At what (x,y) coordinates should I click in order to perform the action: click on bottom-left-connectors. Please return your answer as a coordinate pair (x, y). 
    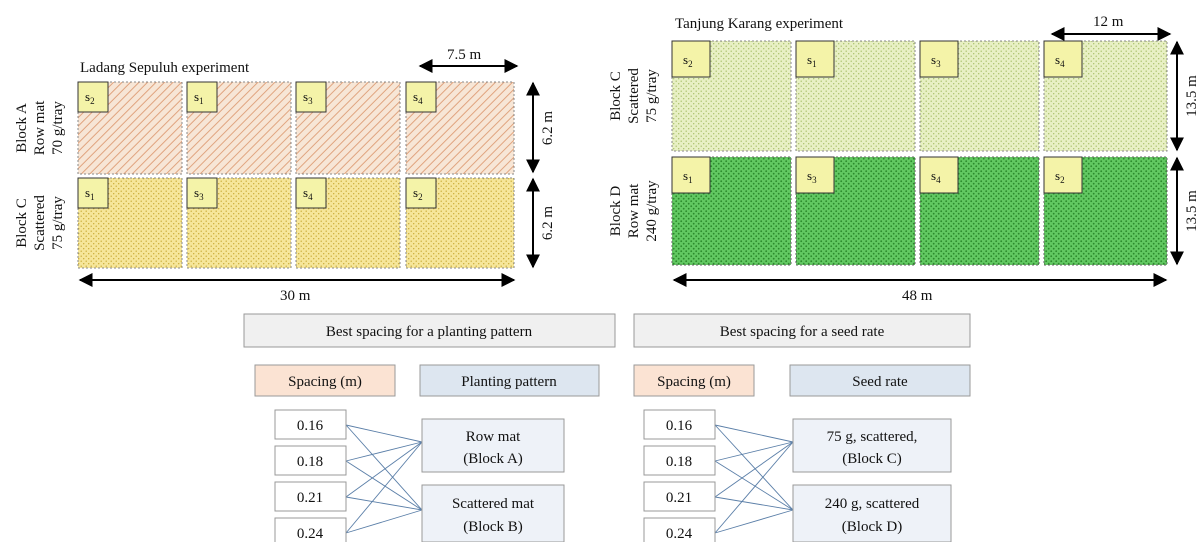
    Looking at the image, I should click on (384, 479).